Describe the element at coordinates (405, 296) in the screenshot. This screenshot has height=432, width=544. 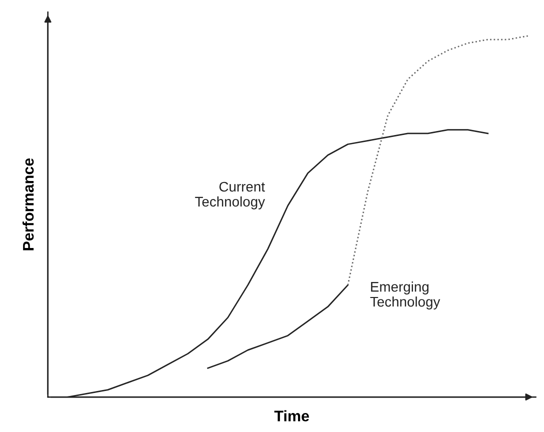
I see `series-label: Emerging Technology` at that location.